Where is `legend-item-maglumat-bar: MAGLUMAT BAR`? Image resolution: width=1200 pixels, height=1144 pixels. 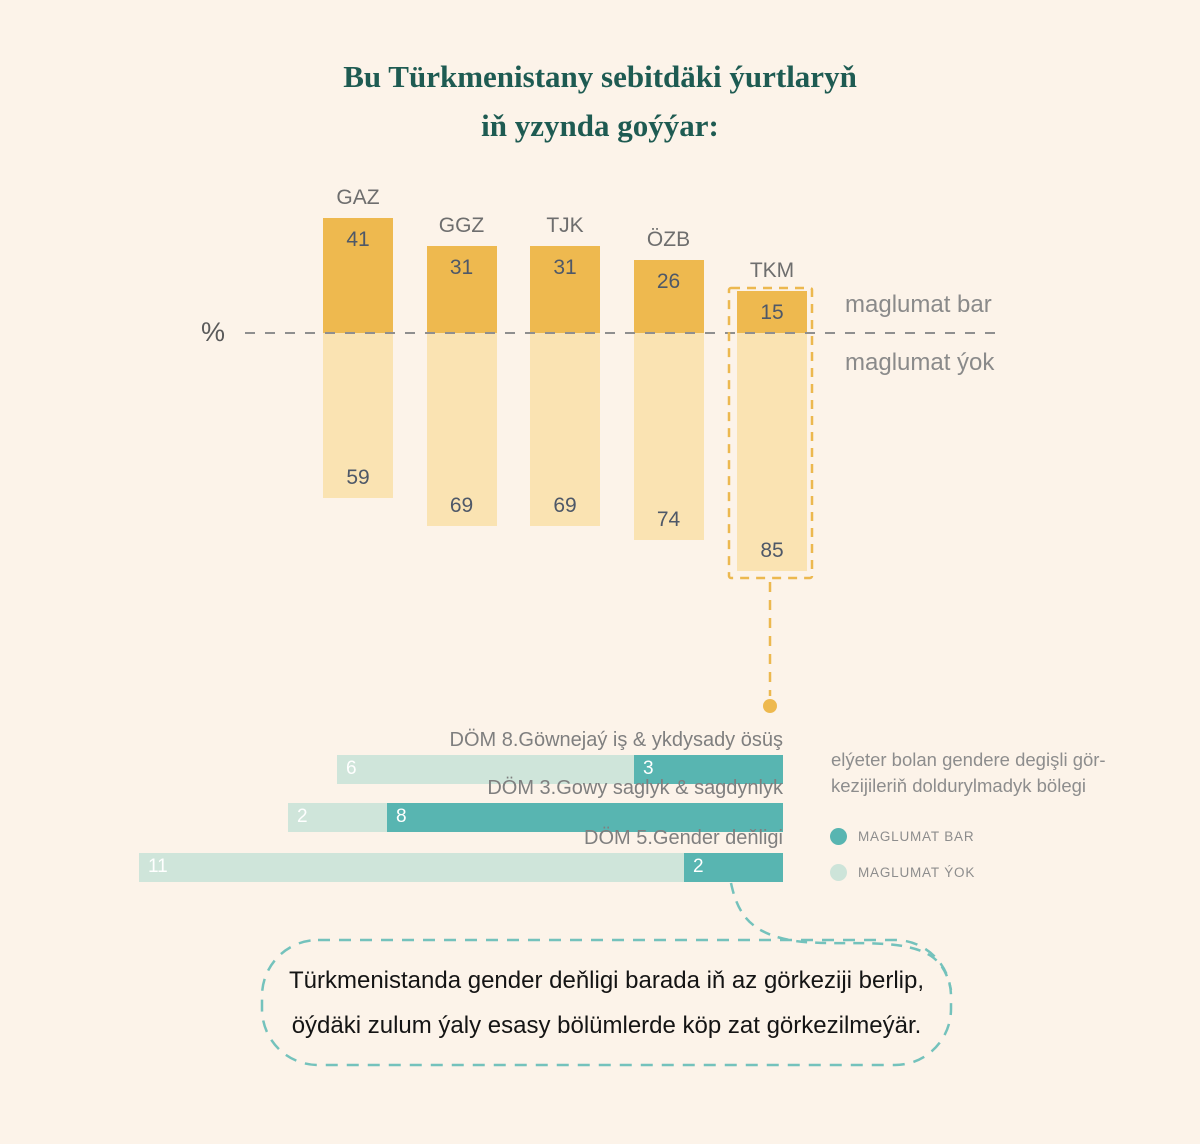 legend-item-maglumat-bar: MAGLUMAT BAR is located at coordinates (902, 836).